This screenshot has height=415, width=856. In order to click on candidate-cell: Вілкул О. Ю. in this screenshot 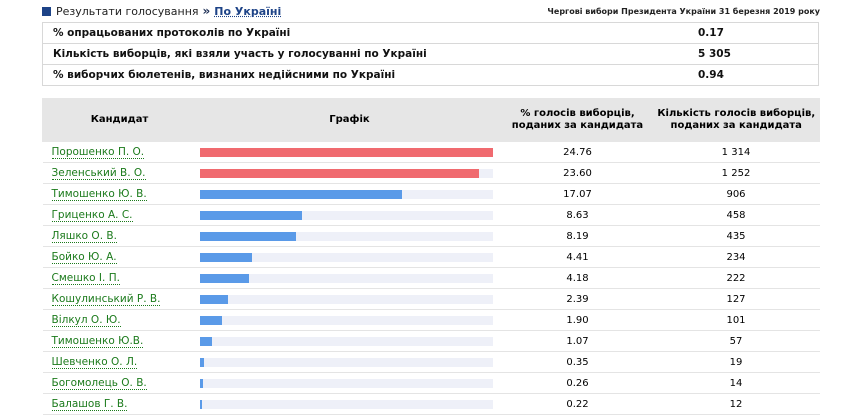, I will do `click(119, 320)`.